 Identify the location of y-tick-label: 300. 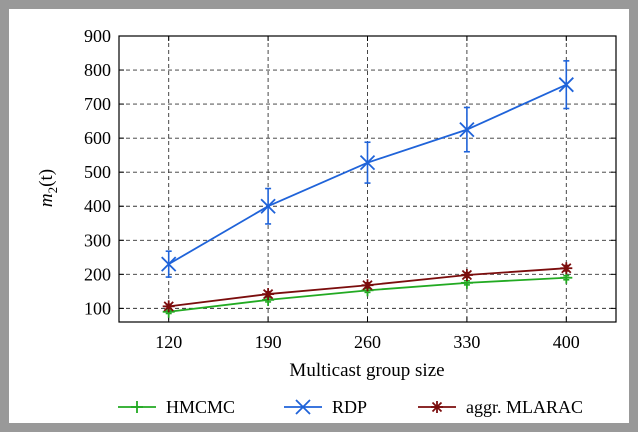
(97, 240).